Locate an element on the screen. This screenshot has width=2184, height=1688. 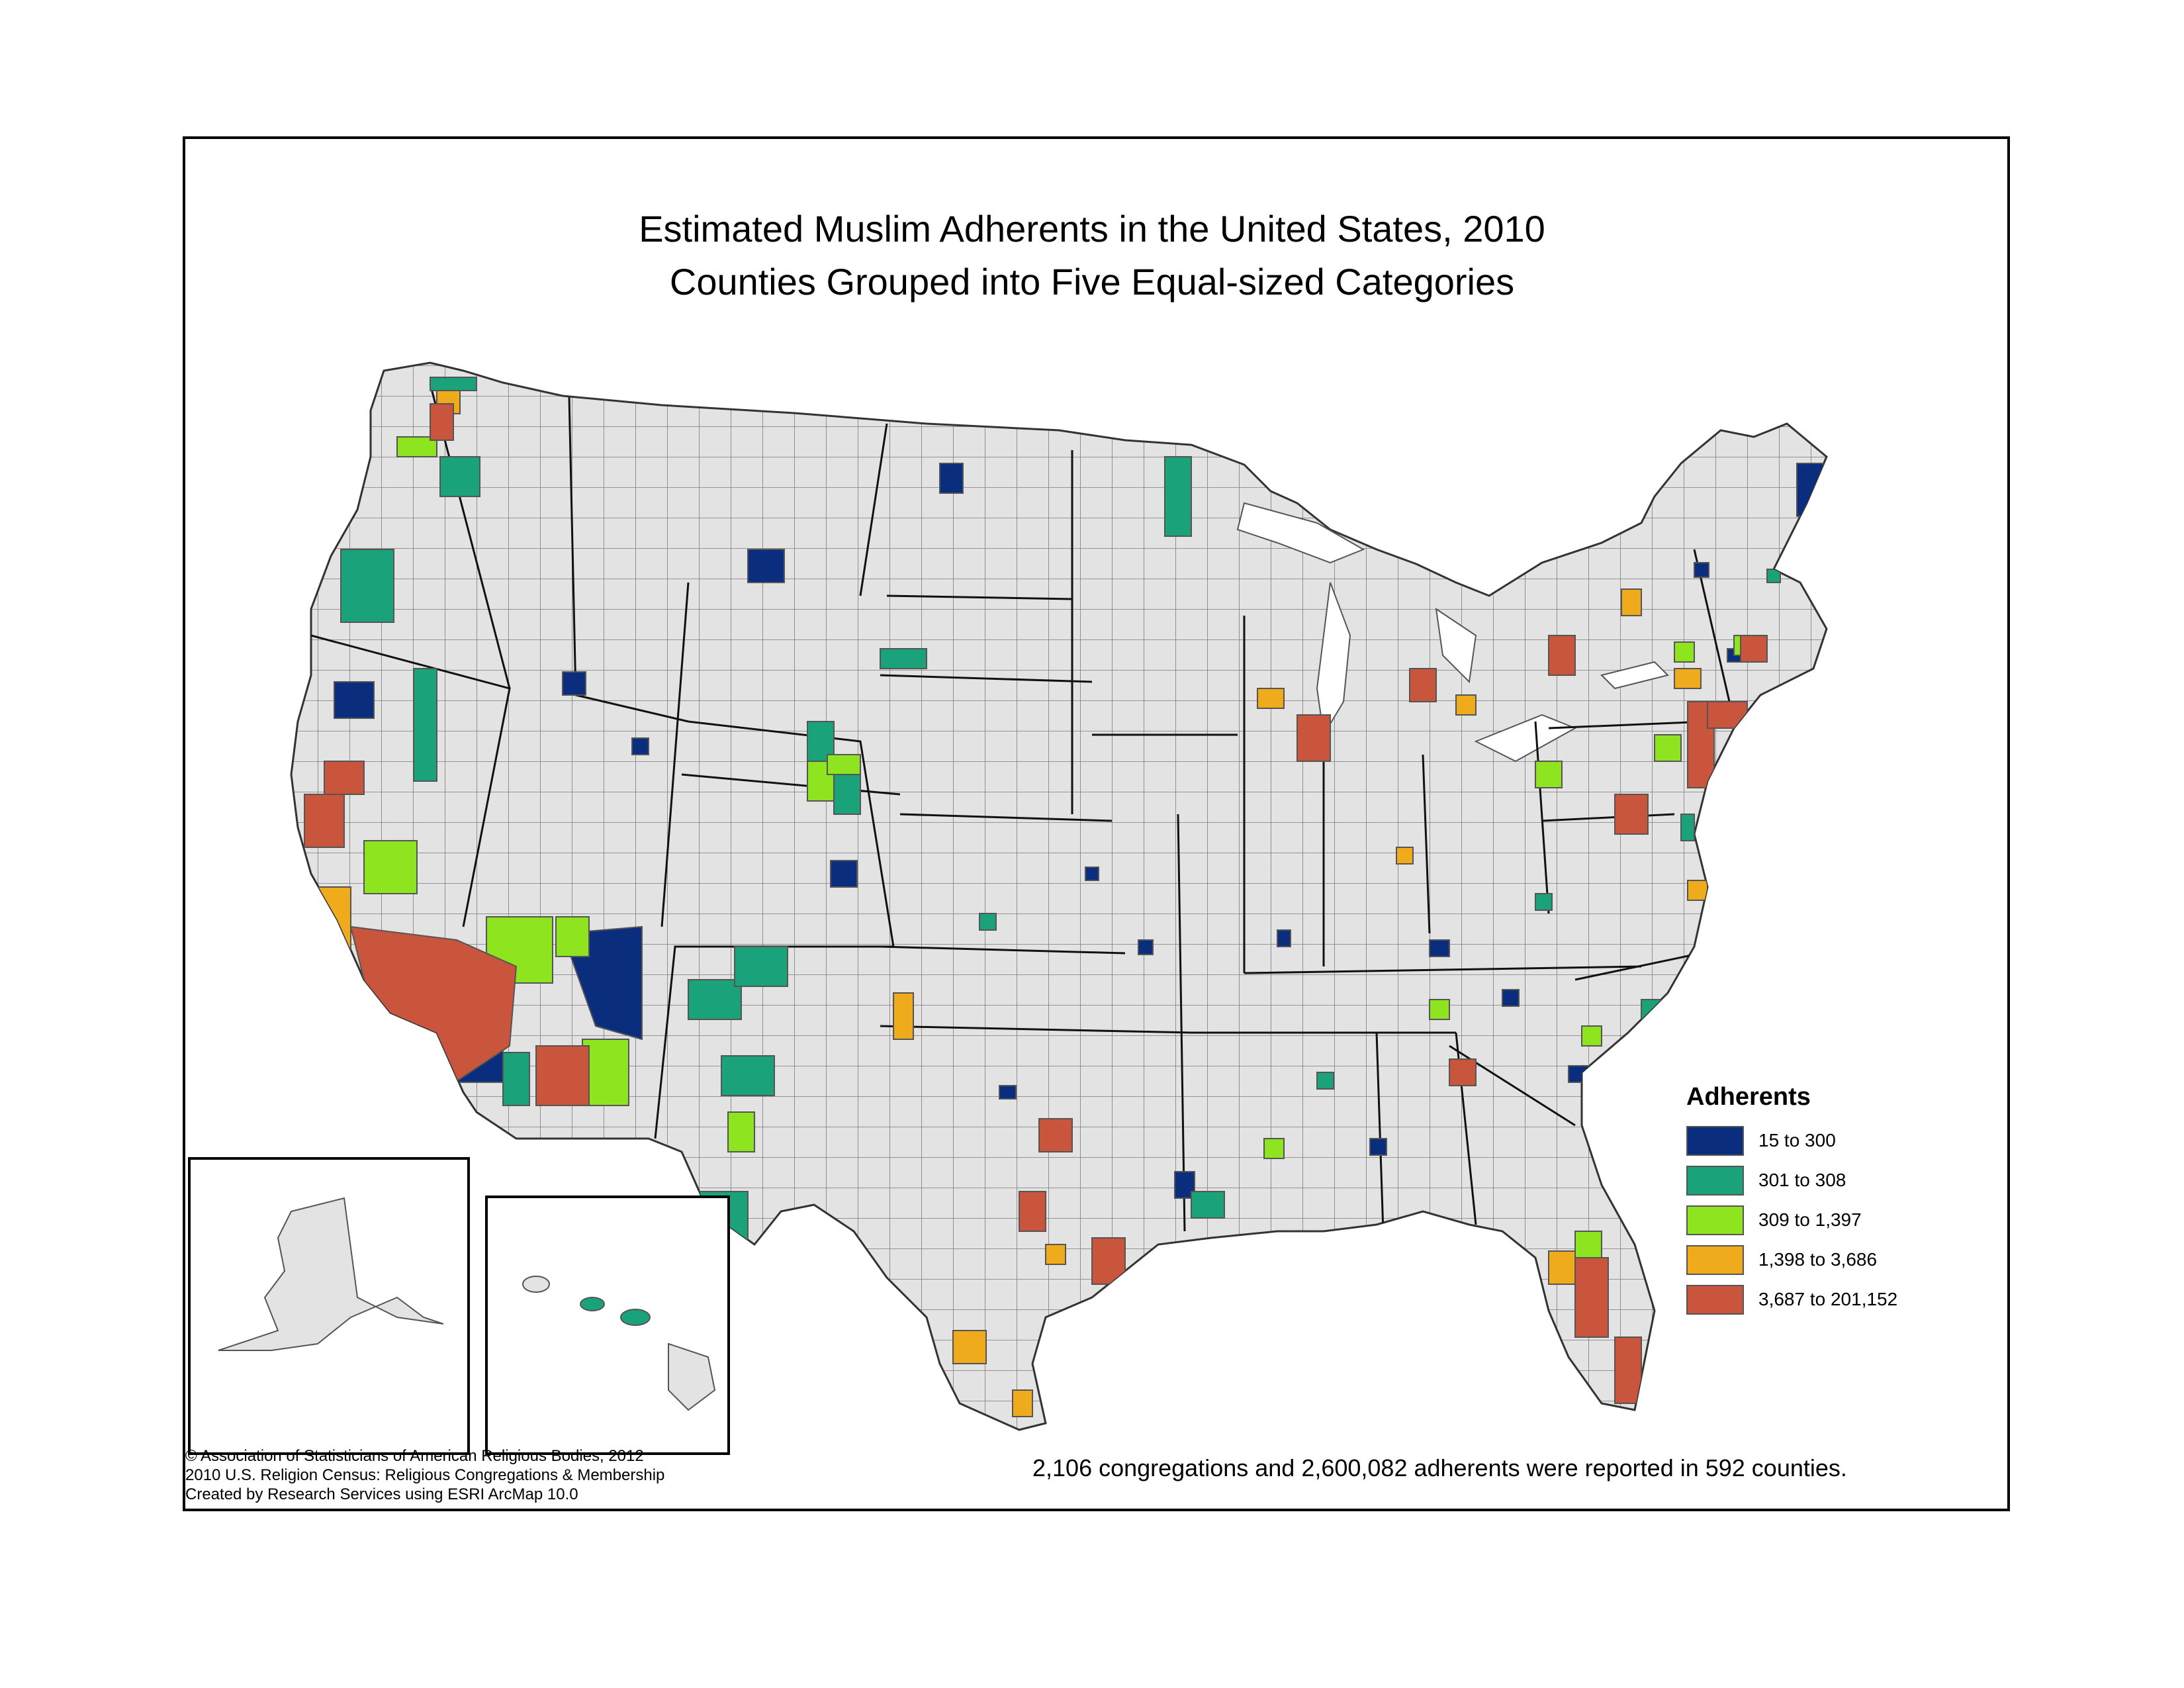
legend-title: Adherents is located at coordinates (1749, 1097).